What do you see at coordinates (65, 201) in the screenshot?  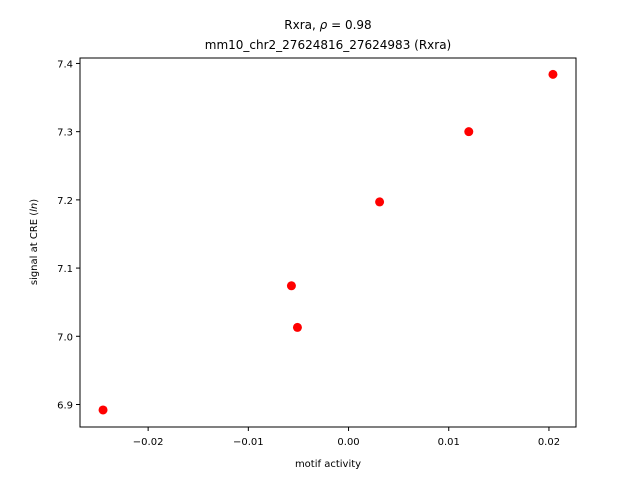 I see `y-tick-label: 7.2` at bounding box center [65, 201].